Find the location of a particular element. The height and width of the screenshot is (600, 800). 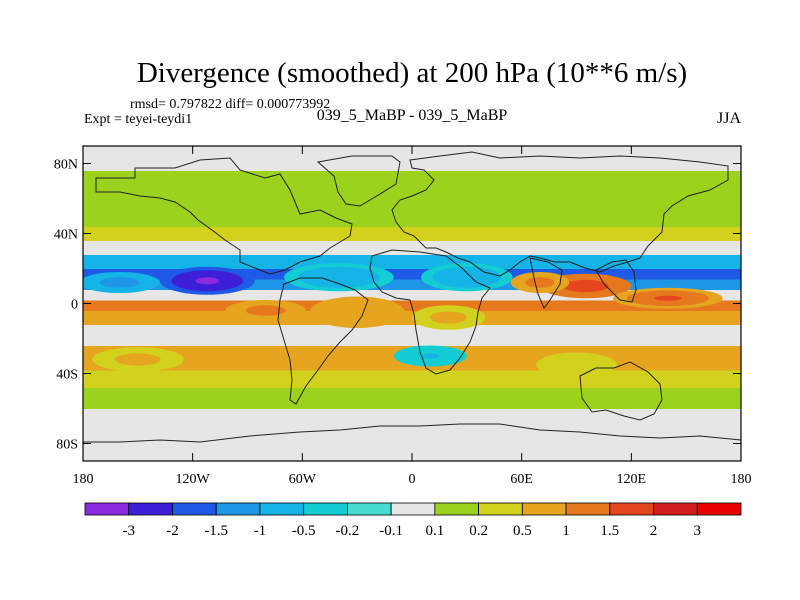

coast-southeast-asia is located at coordinates (616, 281).